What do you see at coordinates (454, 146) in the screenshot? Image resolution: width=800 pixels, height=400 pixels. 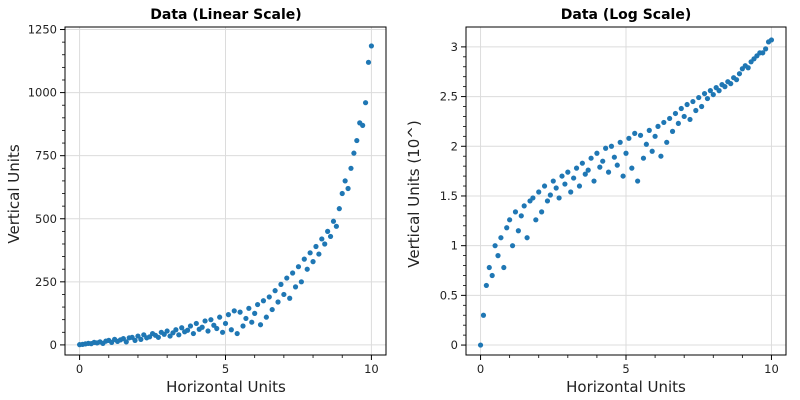 I see `y-tick-label: 2` at bounding box center [454, 146].